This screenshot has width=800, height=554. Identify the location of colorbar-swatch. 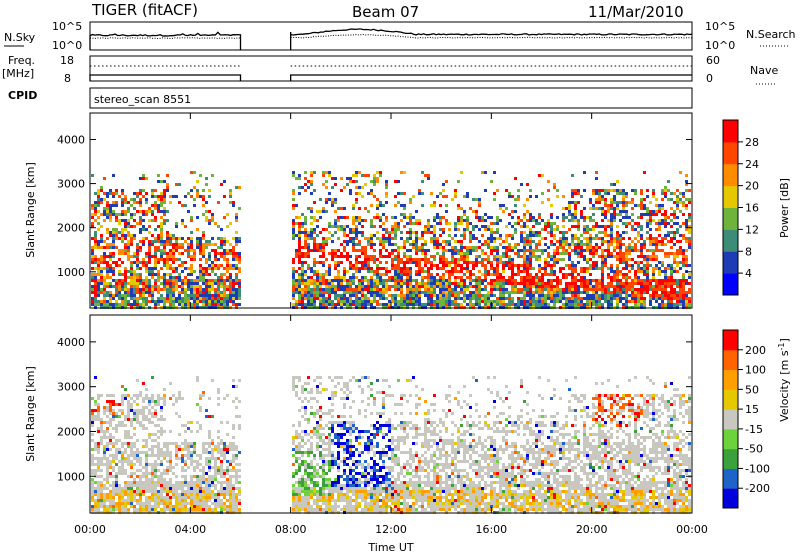
(730, 240).